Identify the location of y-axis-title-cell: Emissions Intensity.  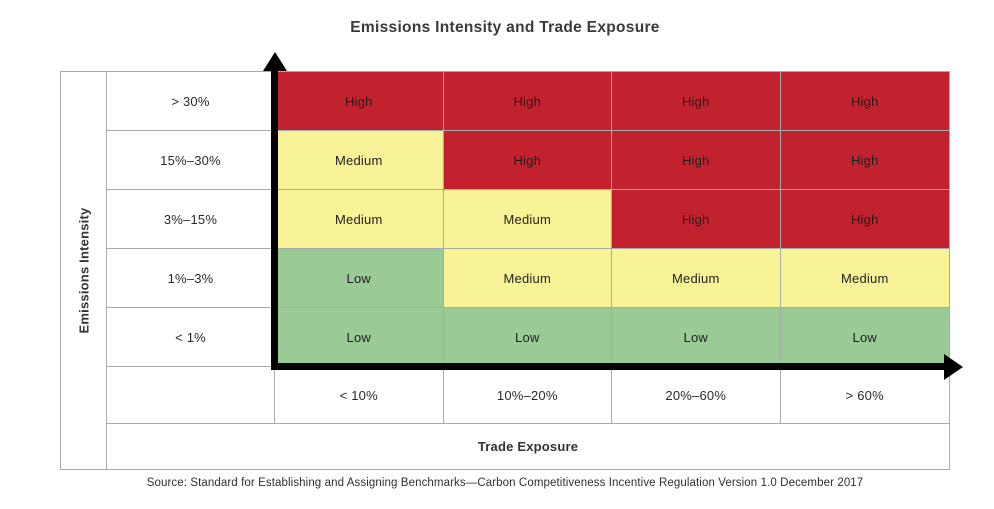
(84, 270).